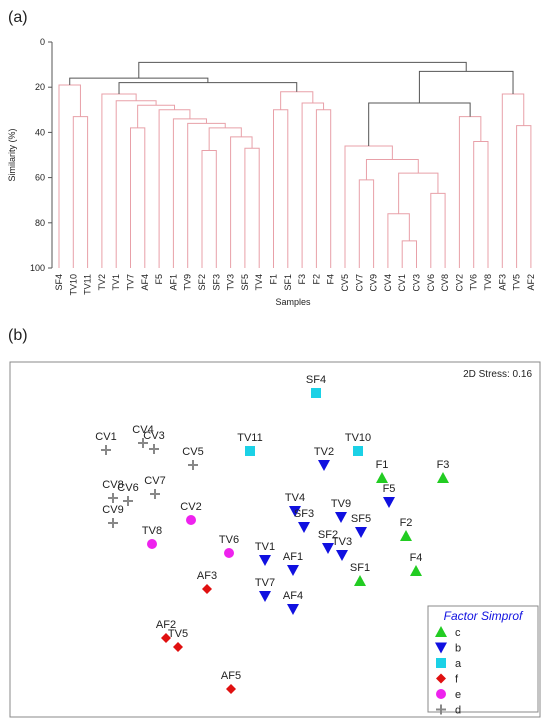 This screenshot has height=727, width=550. What do you see at coordinates (274, 279) in the screenshot?
I see `leaf-label: F1` at bounding box center [274, 279].